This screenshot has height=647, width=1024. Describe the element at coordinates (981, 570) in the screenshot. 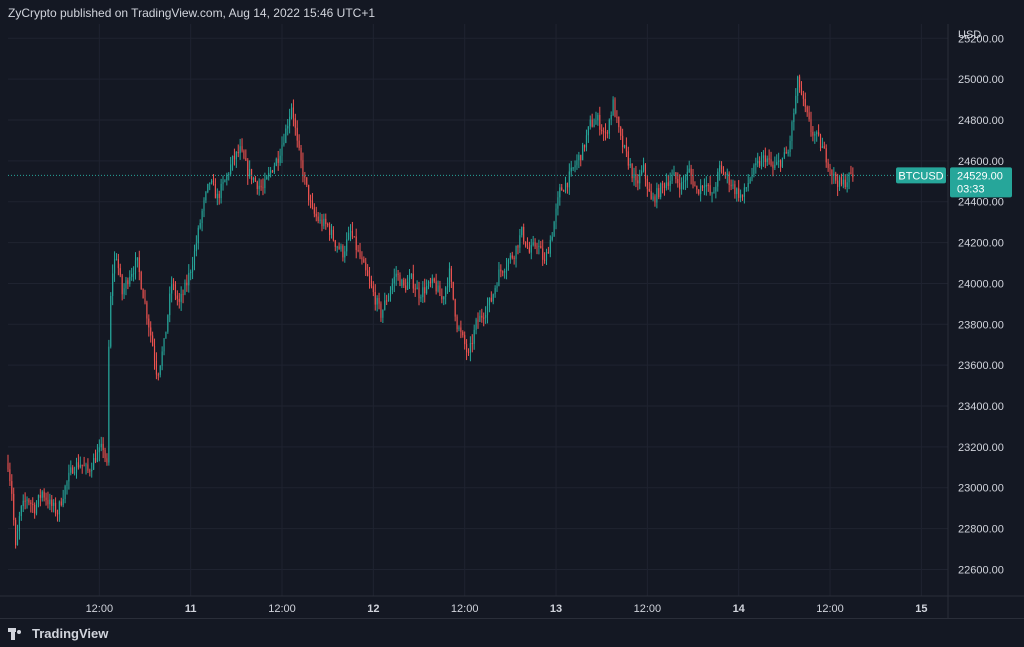

I see `price-tick-label: 22600.00` at that location.